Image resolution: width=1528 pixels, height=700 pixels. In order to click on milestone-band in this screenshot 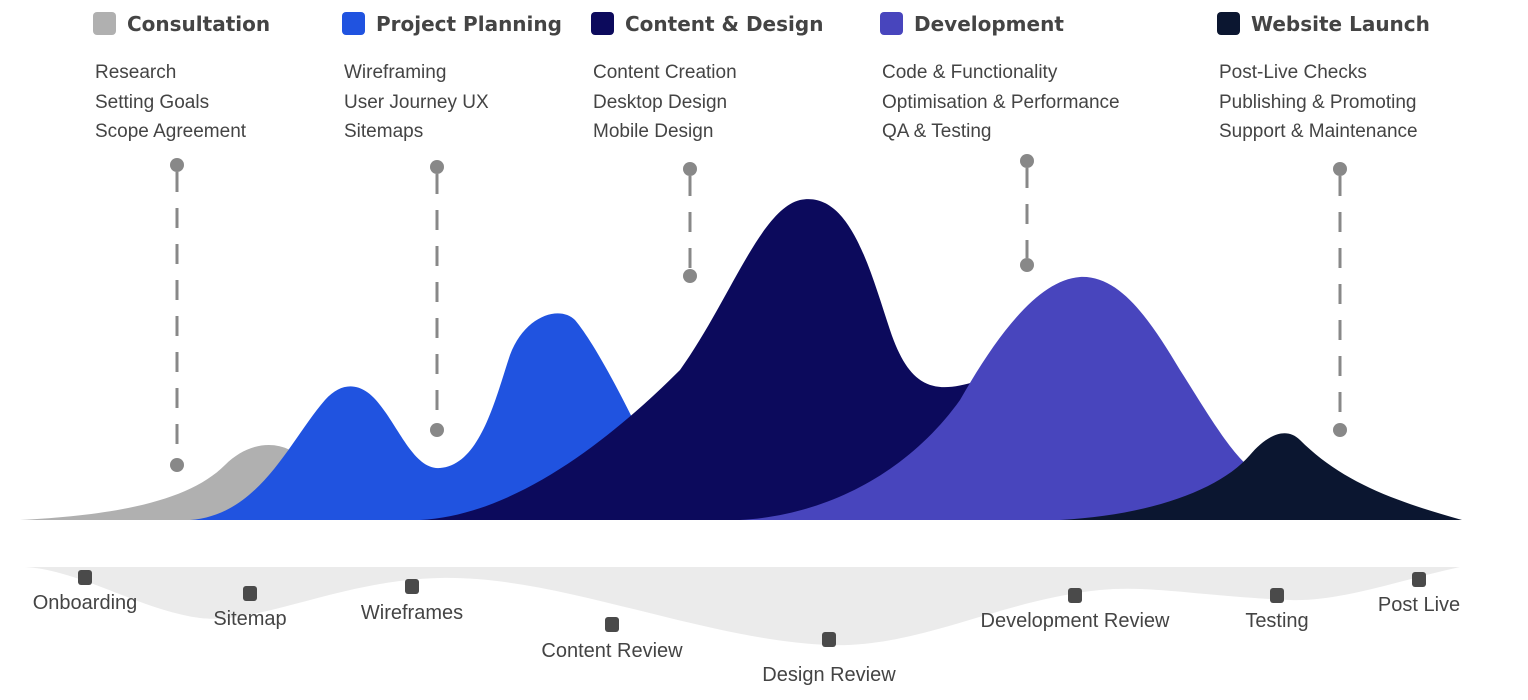, I will do `click(742, 606)`.